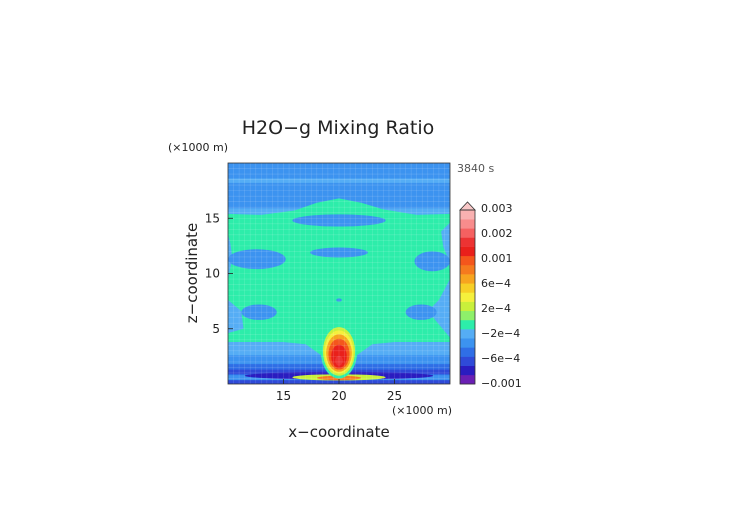  Describe the element at coordinates (339, 220) in the screenshot. I see `field-upper-blue-lens` at that location.